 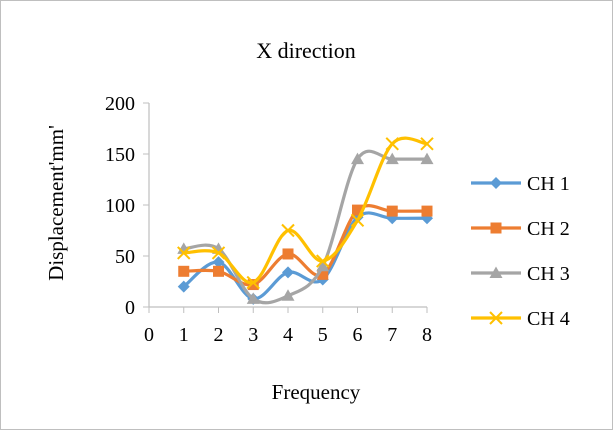 I want to click on legend-label-ch-3: CH 3, so click(x=548, y=274).